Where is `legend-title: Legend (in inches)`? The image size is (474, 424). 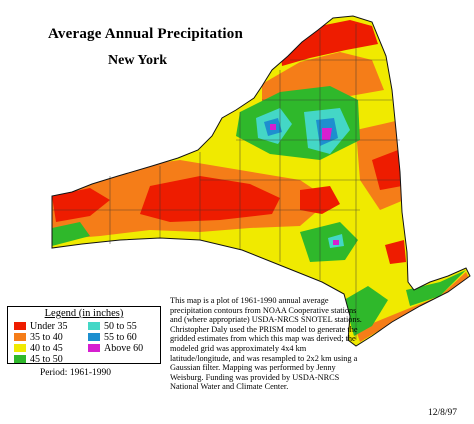
legend-title: Legend (in inches) is located at coordinates (84, 313).